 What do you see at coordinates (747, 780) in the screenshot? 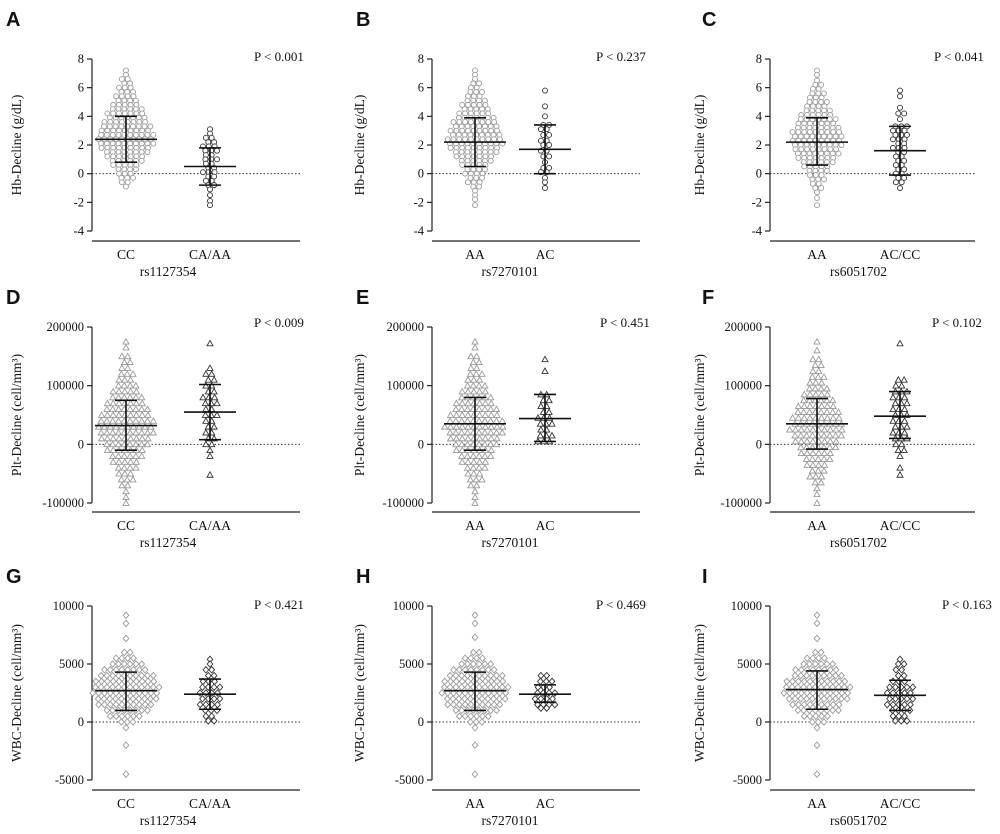
I see `y-tick-label: -5000` at bounding box center [747, 780].